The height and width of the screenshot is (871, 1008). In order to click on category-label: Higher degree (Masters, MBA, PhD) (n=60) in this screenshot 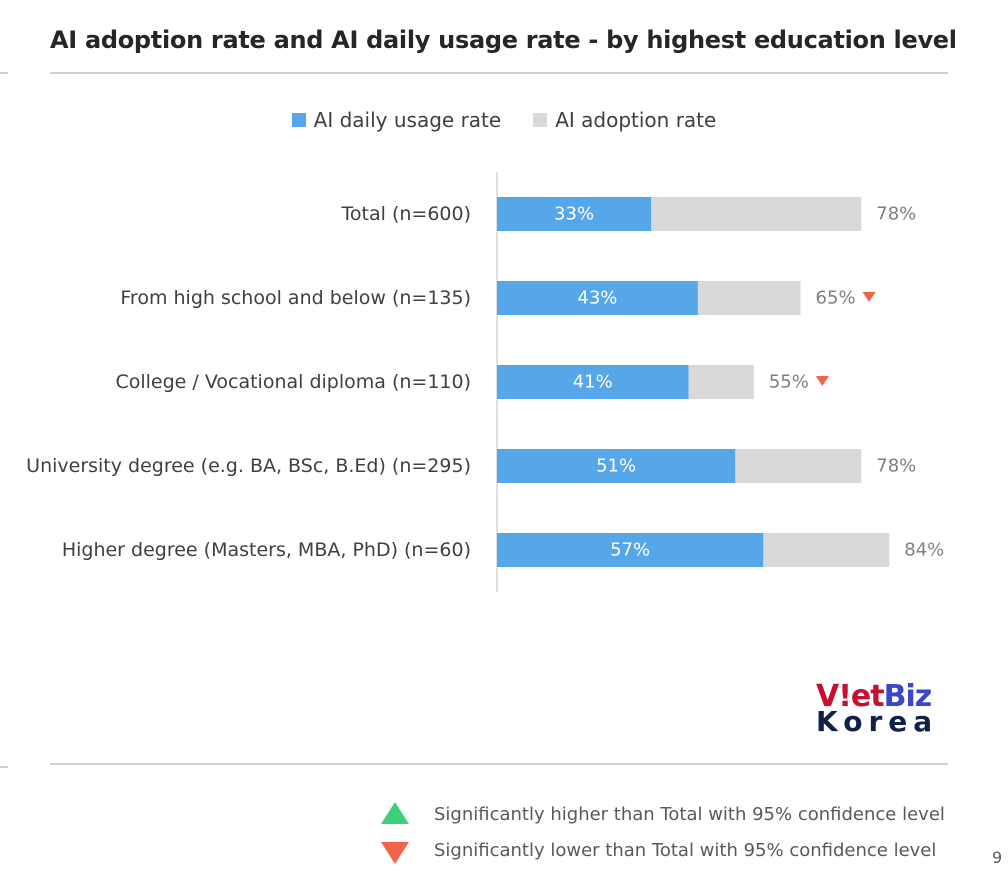, I will do `click(266, 550)`.